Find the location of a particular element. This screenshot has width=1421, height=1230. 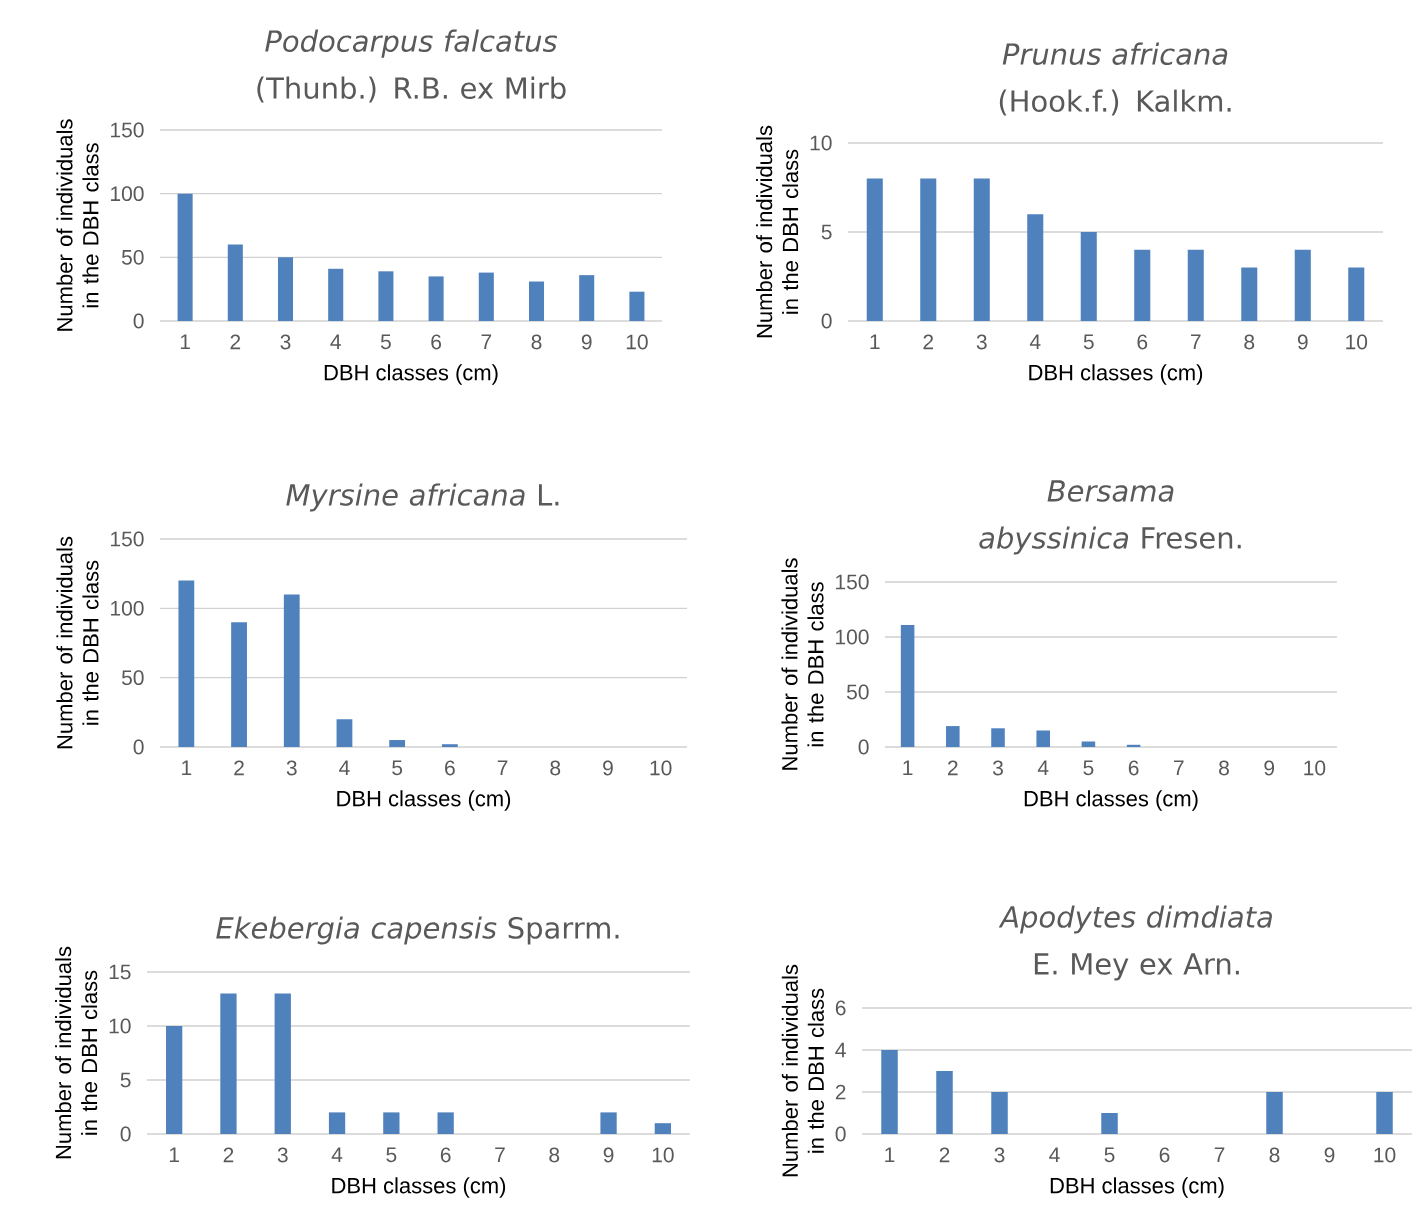

y-tick-label: 2 is located at coordinates (840, 1092).